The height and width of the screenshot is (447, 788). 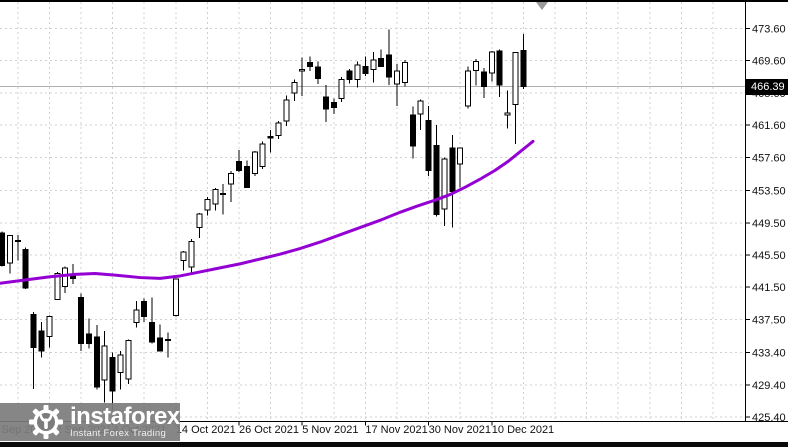 I want to click on time-tick-label: 10 Dec 2021, so click(x=523, y=430).